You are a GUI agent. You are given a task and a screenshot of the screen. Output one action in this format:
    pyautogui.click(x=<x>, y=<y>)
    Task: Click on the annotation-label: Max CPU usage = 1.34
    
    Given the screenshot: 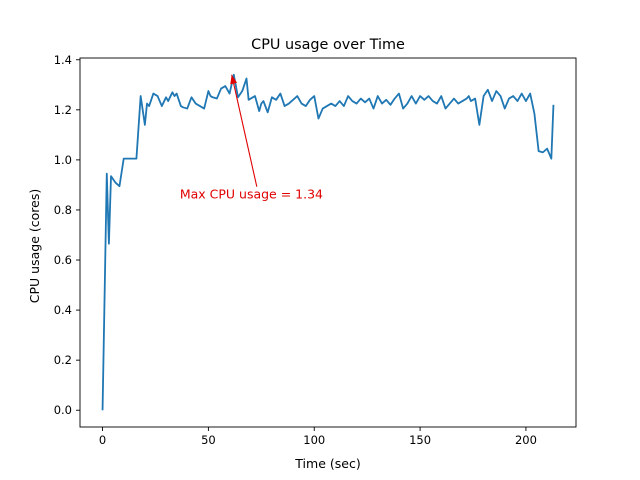 What is the action you would take?
    pyautogui.click(x=251, y=194)
    